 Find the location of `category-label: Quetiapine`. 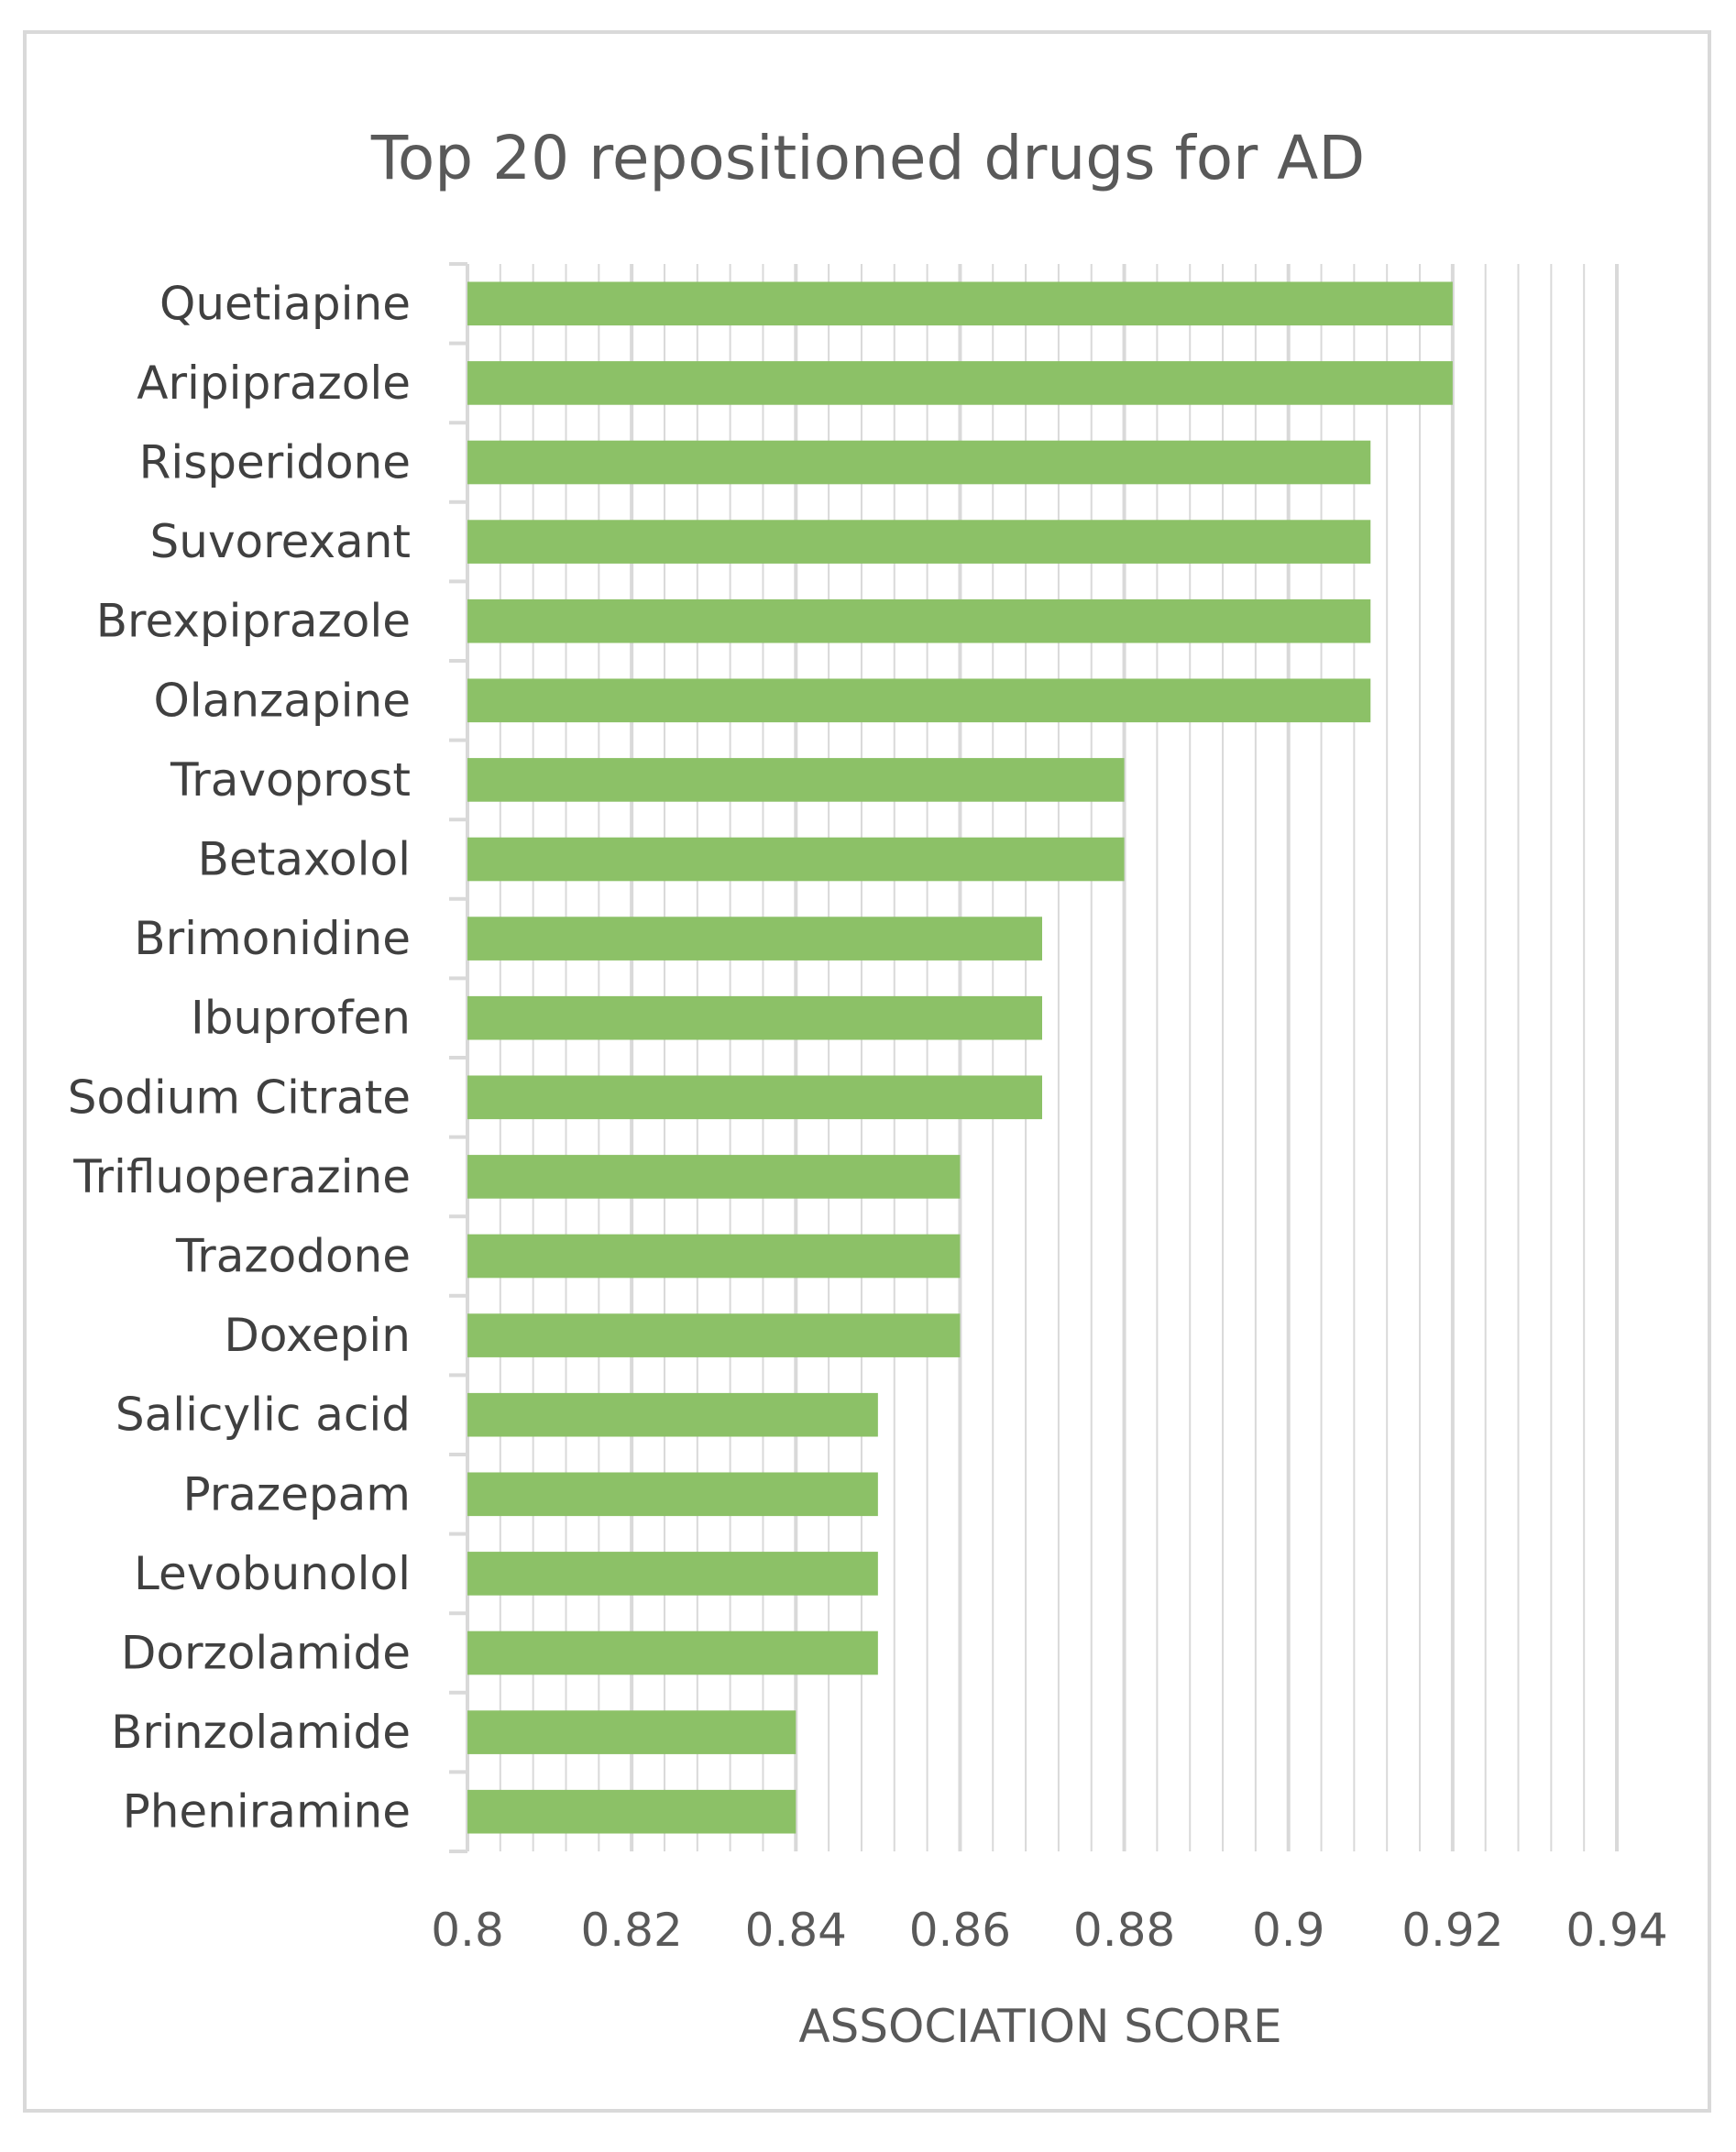

category-label: Quetiapine is located at coordinates (285, 303).